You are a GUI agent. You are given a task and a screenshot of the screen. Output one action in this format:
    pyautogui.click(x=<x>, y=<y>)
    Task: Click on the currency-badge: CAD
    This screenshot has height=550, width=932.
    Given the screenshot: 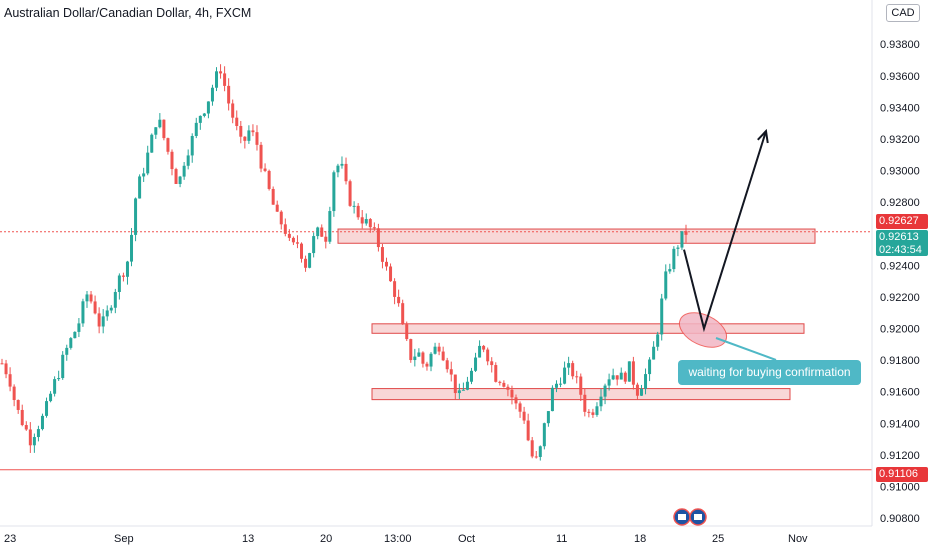 What is the action you would take?
    pyautogui.click(x=903, y=13)
    